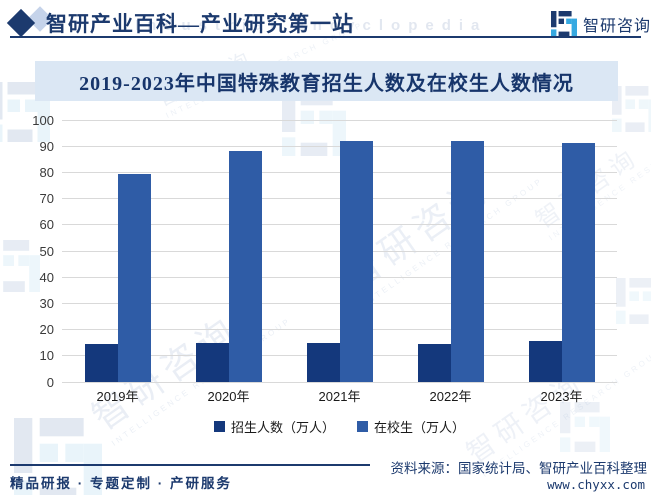 Image resolution: width=651 pixels, height=495 pixels. What do you see at coordinates (420, 427) in the screenshot?
I see `legend-label: 在校生（万人）` at bounding box center [420, 427].